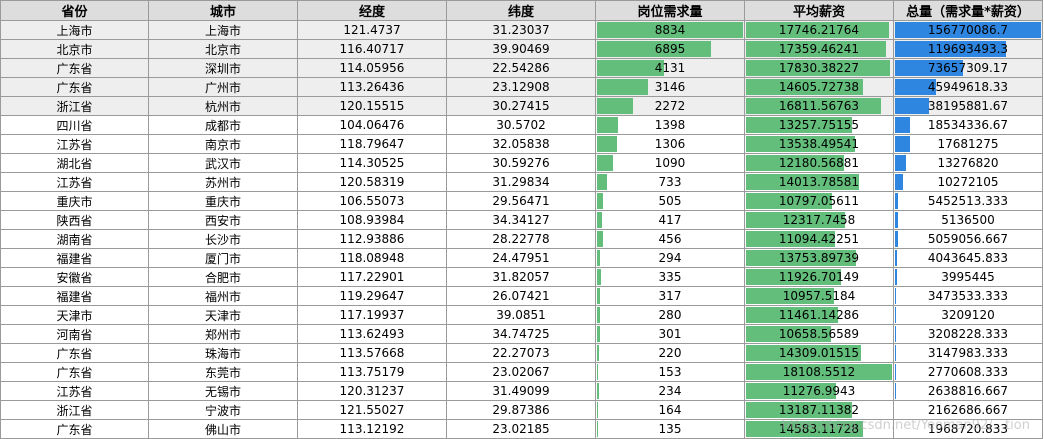 The width and height of the screenshot is (1044, 439). What do you see at coordinates (670, 239) in the screenshot?
I see `cell-demand: 456` at bounding box center [670, 239].